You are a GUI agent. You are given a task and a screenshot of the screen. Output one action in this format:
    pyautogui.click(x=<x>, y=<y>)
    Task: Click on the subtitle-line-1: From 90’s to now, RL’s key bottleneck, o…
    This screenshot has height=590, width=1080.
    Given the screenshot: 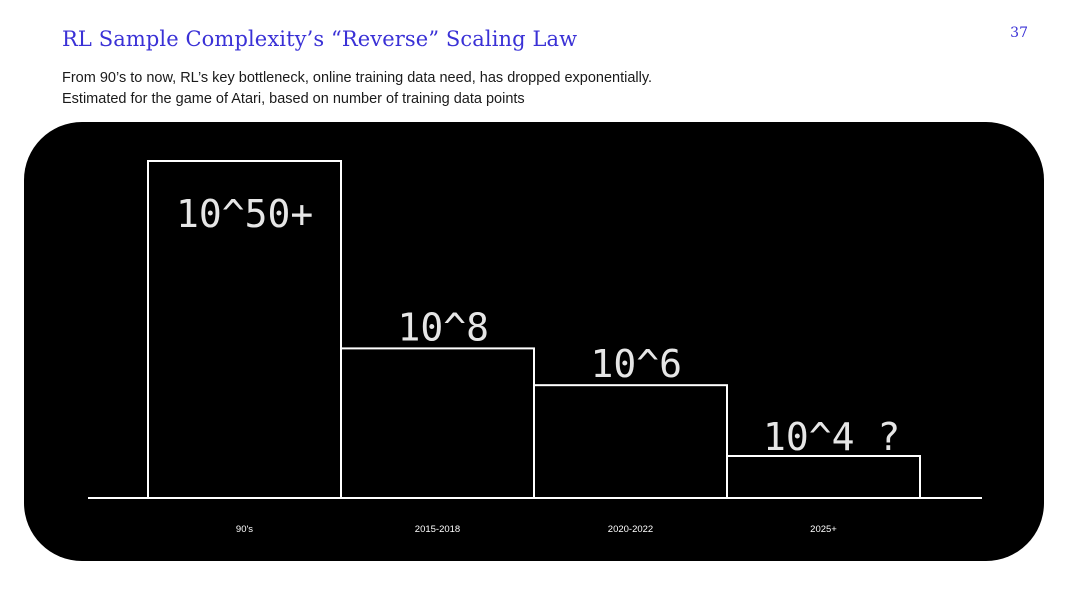 What is the action you would take?
    pyautogui.click(x=357, y=78)
    